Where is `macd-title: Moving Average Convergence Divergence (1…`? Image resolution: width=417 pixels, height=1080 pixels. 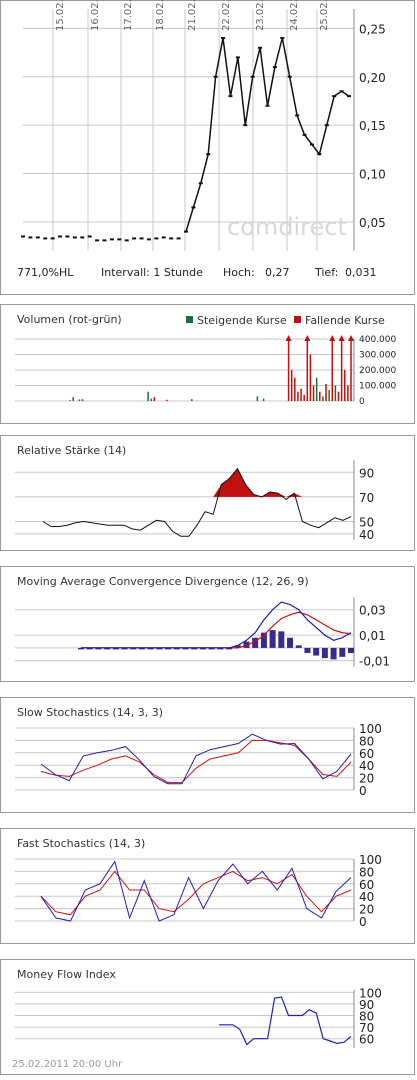
macd-title: Moving Average Convergence Divergence (1… is located at coordinates (163, 581).